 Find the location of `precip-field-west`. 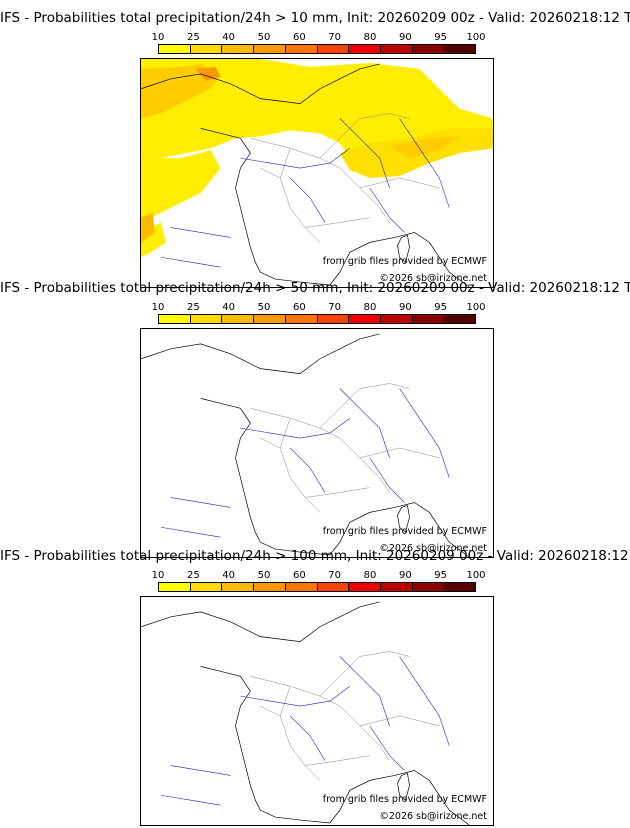

precip-field-west is located at coordinates (181, 191).